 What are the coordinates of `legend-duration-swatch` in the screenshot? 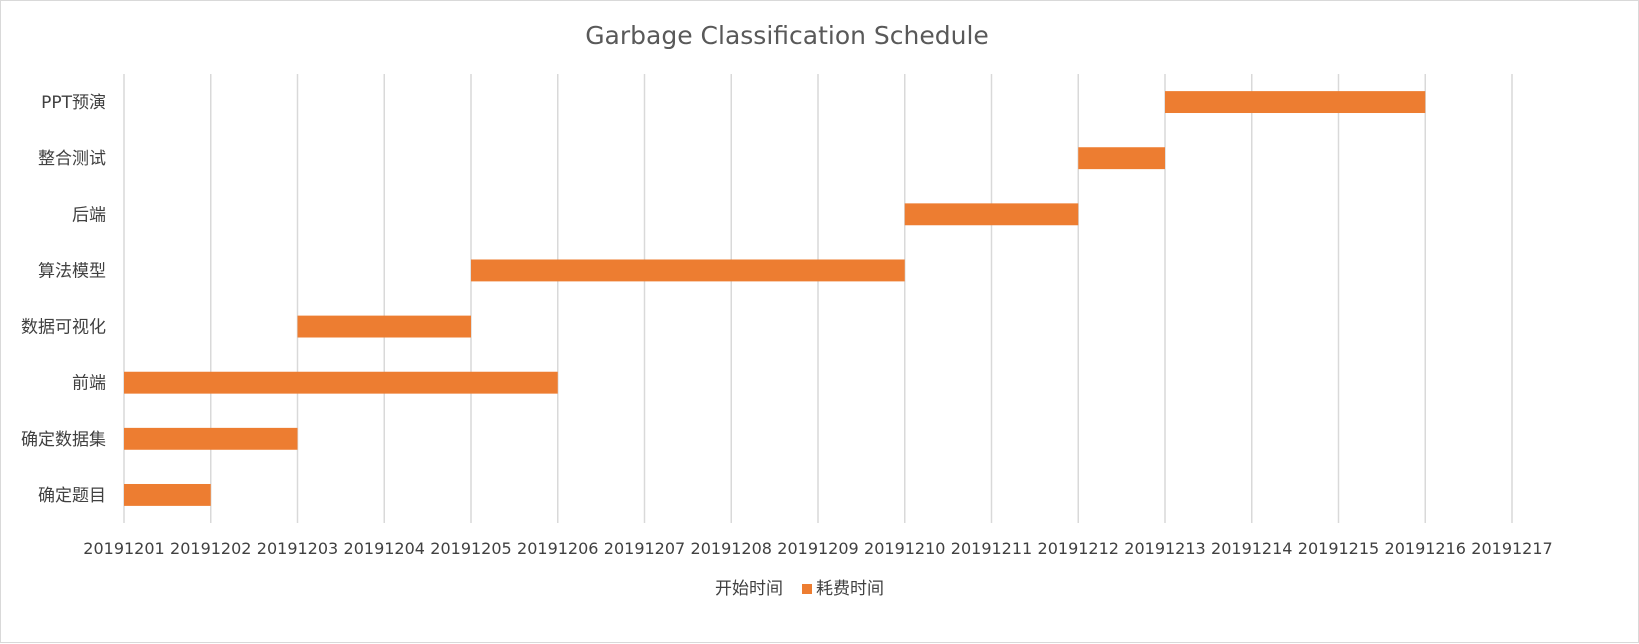 It's located at (807, 589).